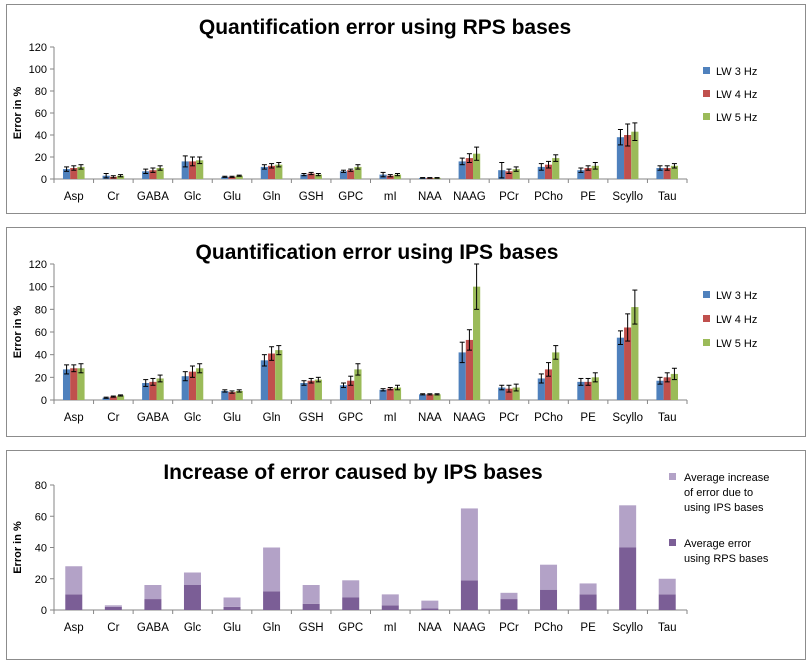 The width and height of the screenshot is (812, 666). What do you see at coordinates (469, 168) in the screenshot?
I see `bar-naag-lw-4-hz` at bounding box center [469, 168].